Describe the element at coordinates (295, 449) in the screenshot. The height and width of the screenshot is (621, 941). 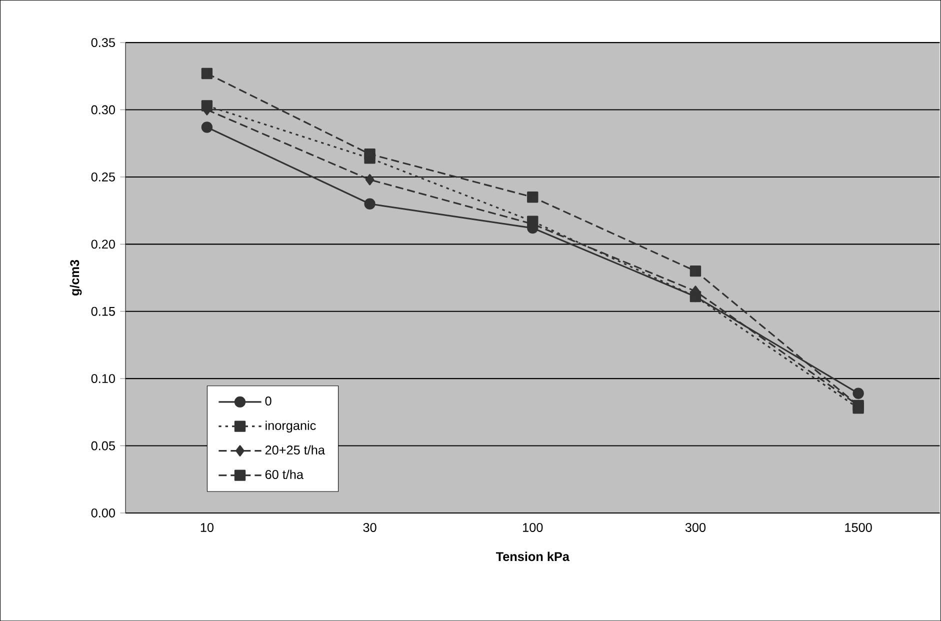
I see `legend-label: 20+25 t/ha` at that location.